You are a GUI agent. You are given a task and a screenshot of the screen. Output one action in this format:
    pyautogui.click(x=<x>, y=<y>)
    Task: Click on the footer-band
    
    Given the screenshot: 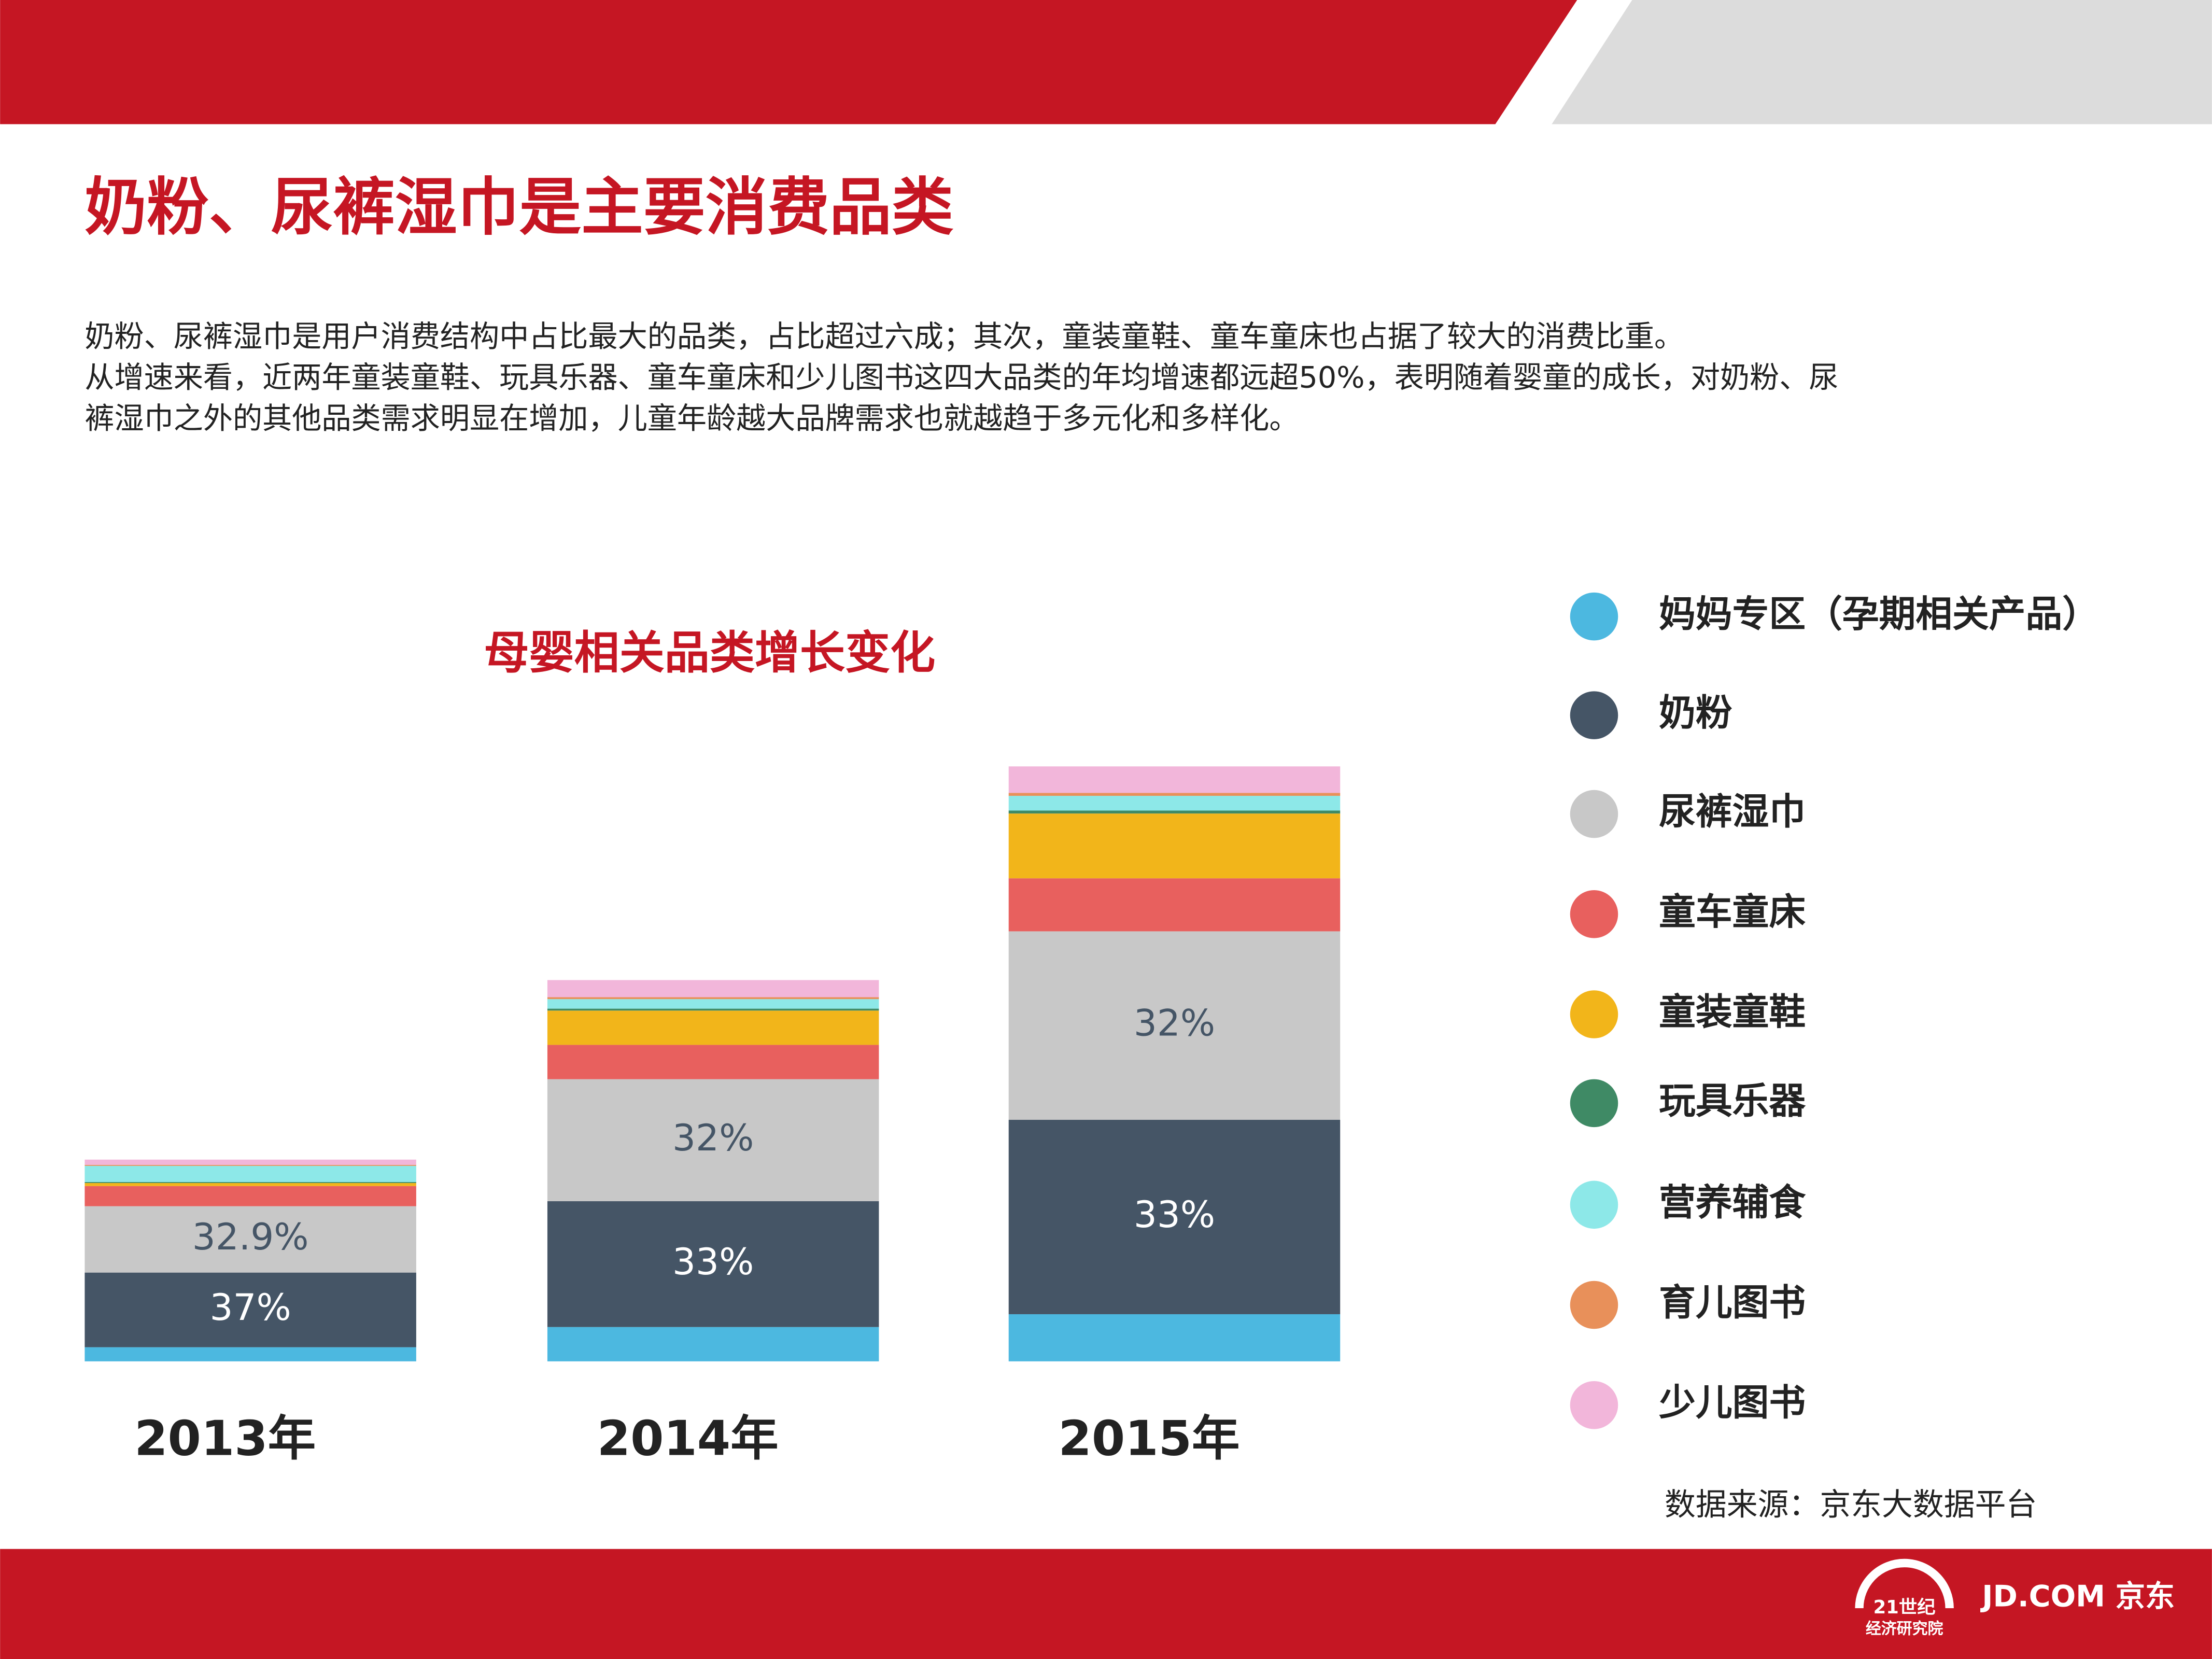 What is the action you would take?
    pyautogui.click(x=1106, y=1604)
    